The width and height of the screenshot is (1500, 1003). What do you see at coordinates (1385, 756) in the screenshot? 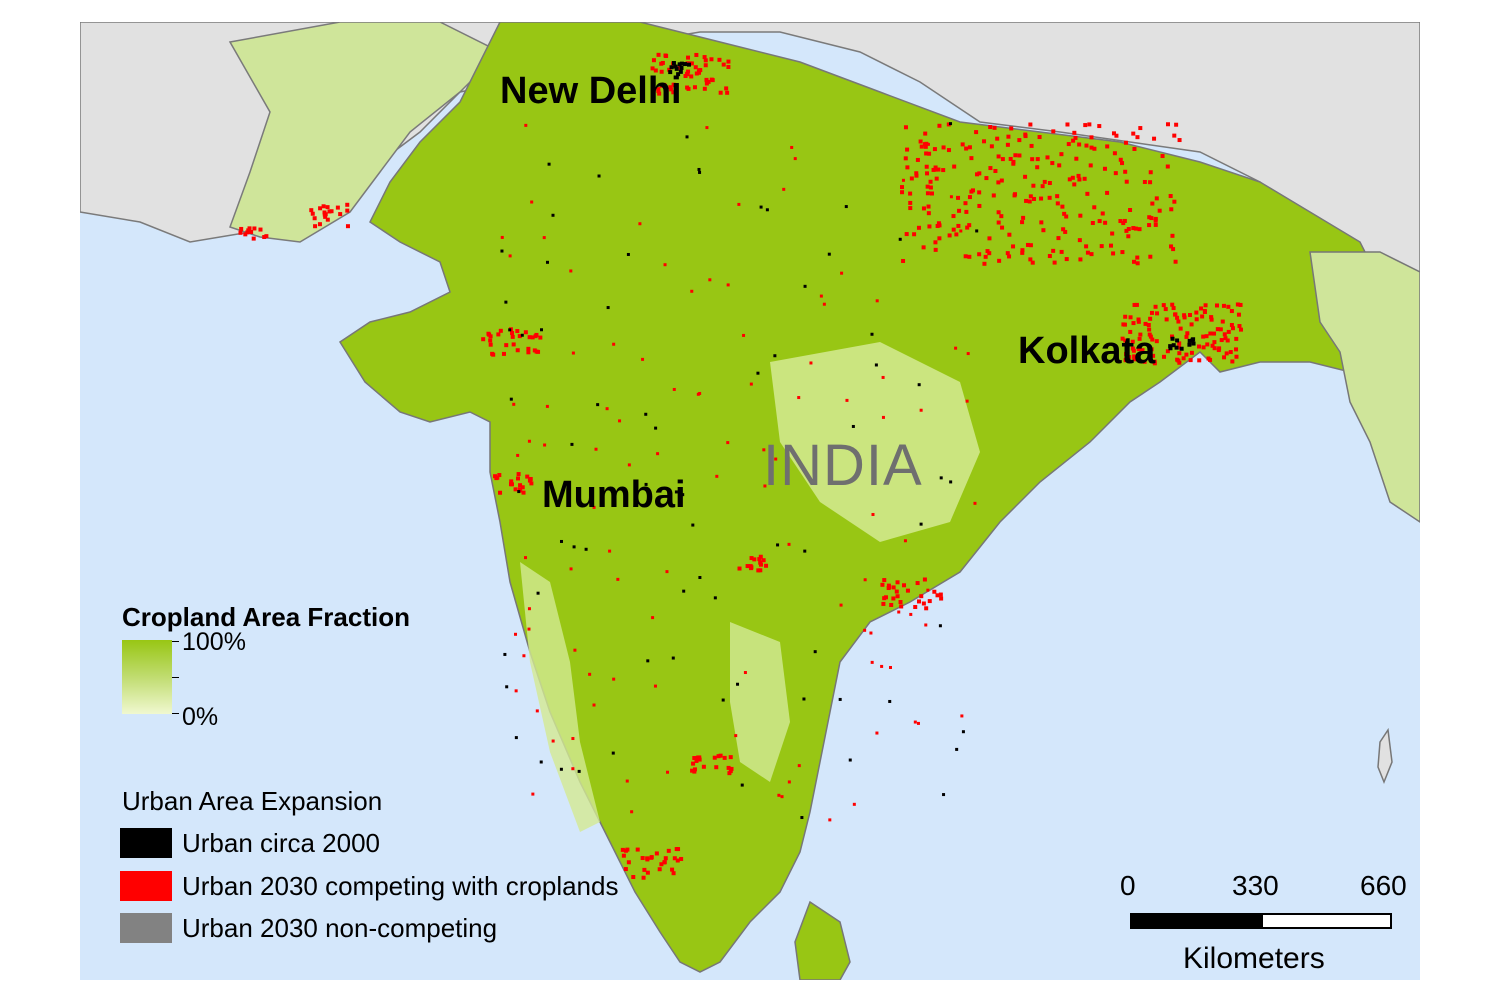
I see `andaman-islands` at bounding box center [1385, 756].